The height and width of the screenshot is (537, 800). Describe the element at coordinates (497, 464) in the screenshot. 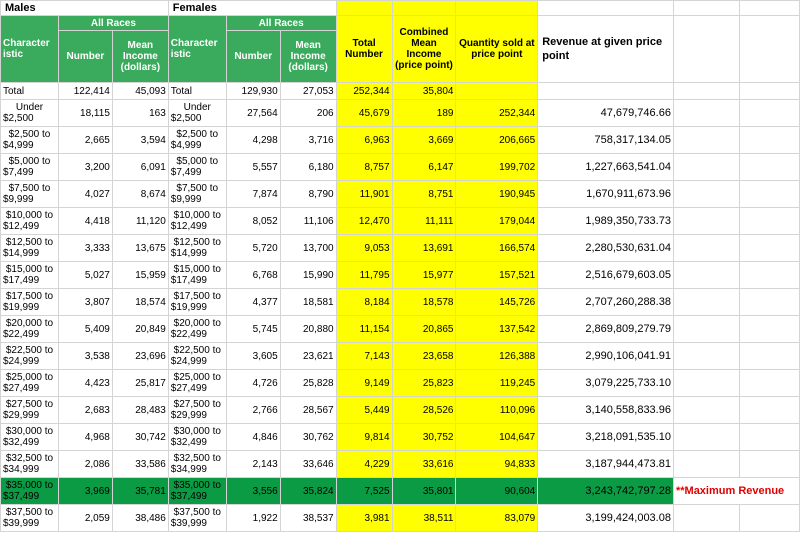

I see `quantity-sold-cell: 94,833` at that location.